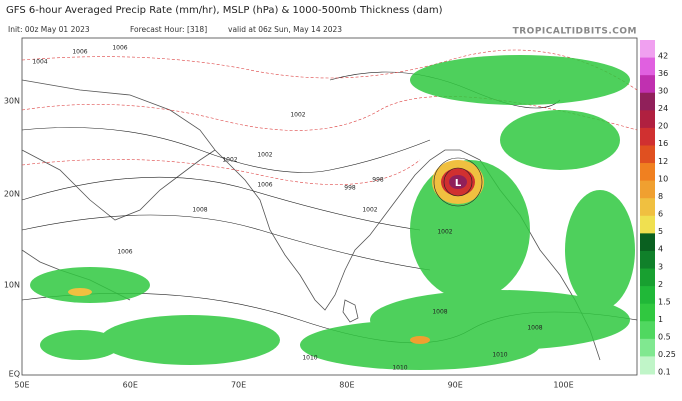 The height and width of the screenshot is (401, 682). Describe the element at coordinates (663, 161) in the screenshot. I see `colorbar-label: 12` at that location.